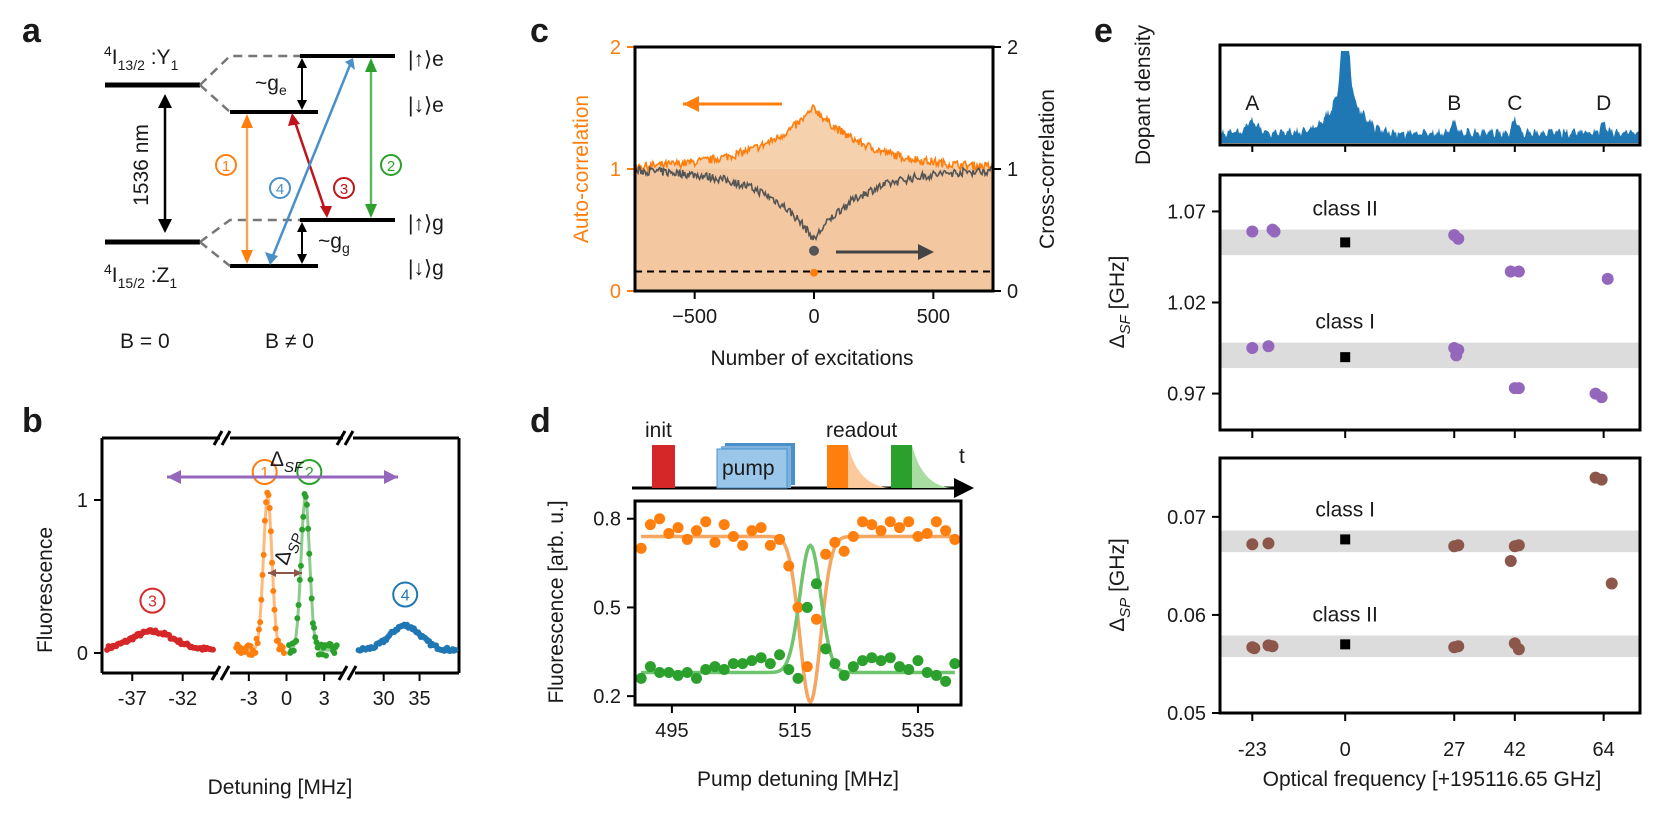  I want to click on e-sp-ytick-label: 0.05, so click(1186, 714).